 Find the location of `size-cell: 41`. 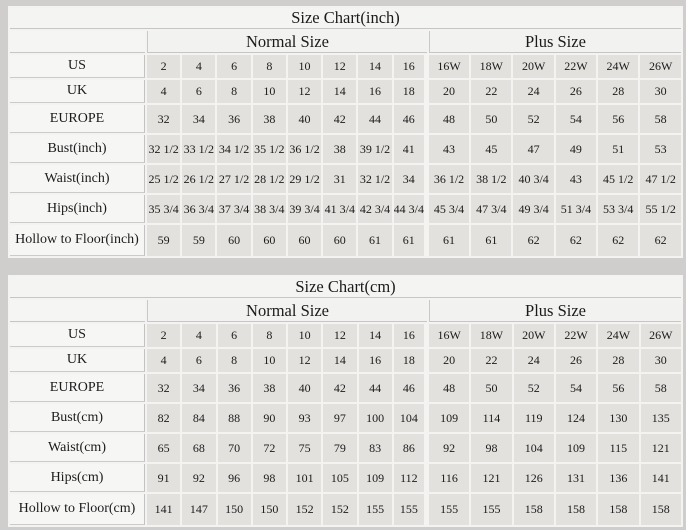

size-cell: 41 is located at coordinates (410, 149).